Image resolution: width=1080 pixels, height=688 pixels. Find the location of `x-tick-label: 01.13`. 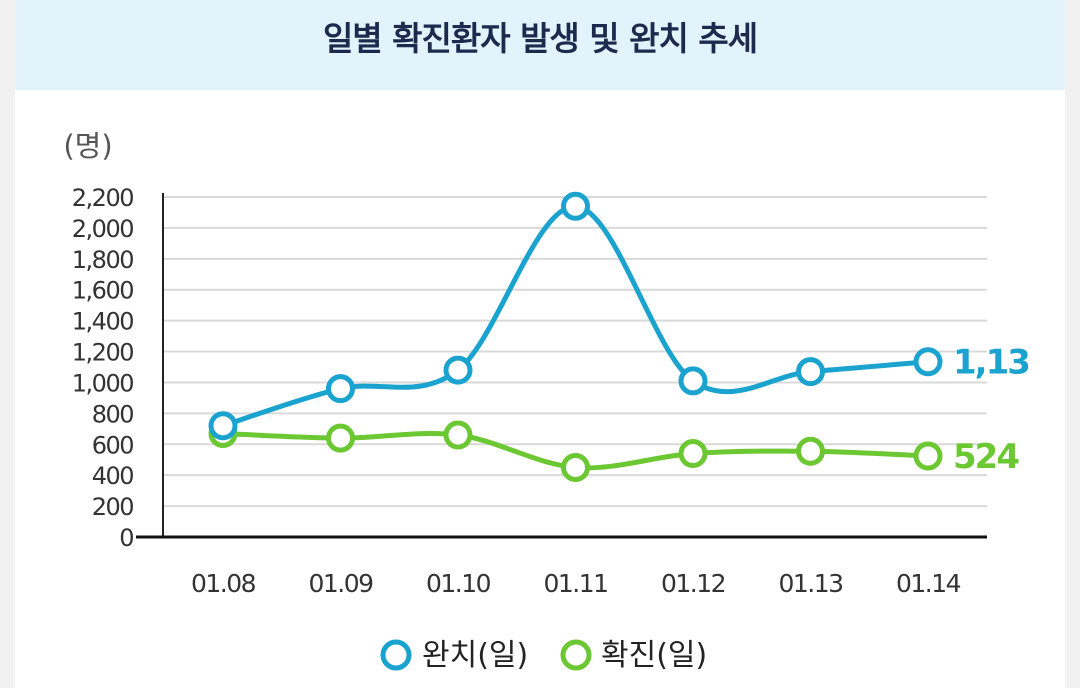

x-tick-label: 01.13 is located at coordinates (810, 583).